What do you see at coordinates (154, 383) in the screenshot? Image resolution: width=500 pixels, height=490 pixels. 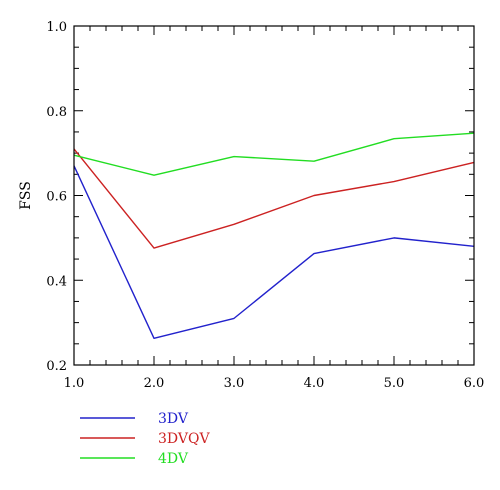 I see `x-tick-label: 2.0` at bounding box center [154, 383].